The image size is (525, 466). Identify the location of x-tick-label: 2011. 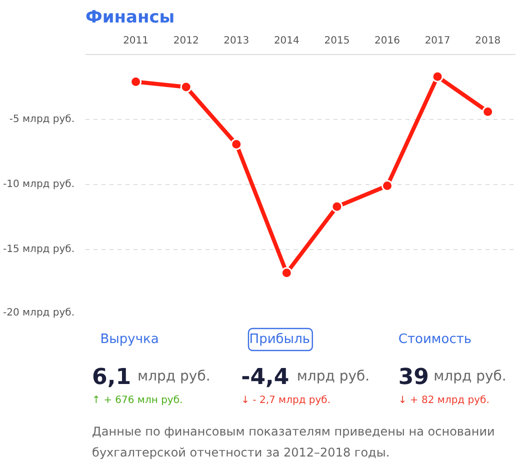
(136, 41).